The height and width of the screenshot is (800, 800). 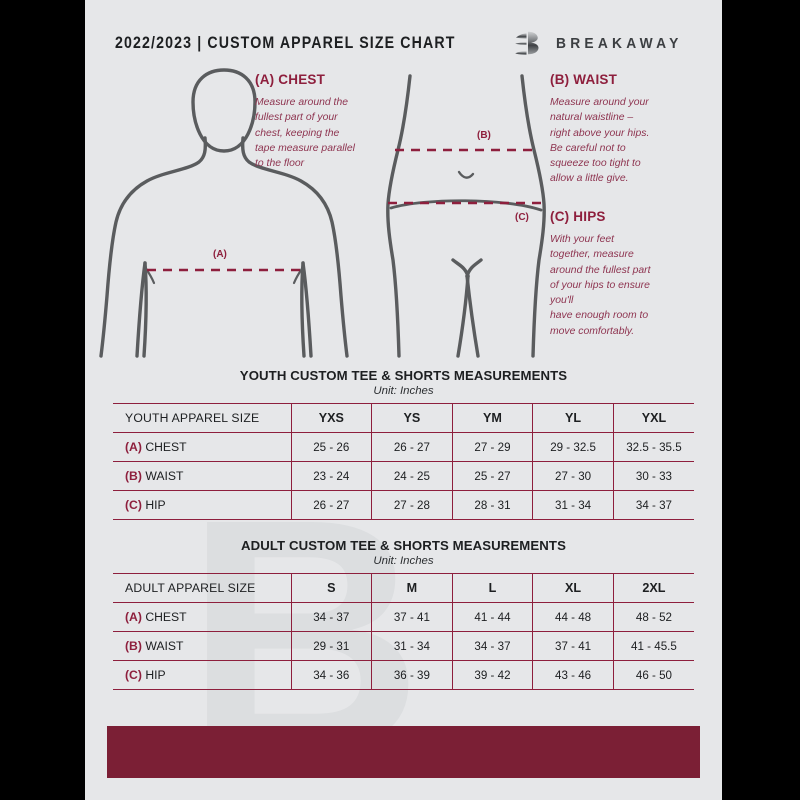 I want to click on chest-marker-label: (A), so click(x=220, y=254).